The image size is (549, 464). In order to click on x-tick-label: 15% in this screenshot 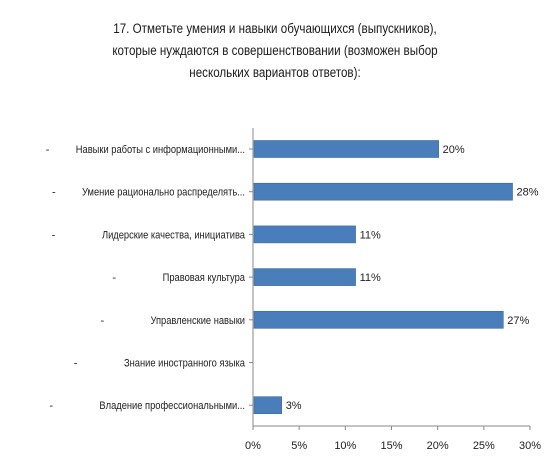, I will do `click(391, 446)`.